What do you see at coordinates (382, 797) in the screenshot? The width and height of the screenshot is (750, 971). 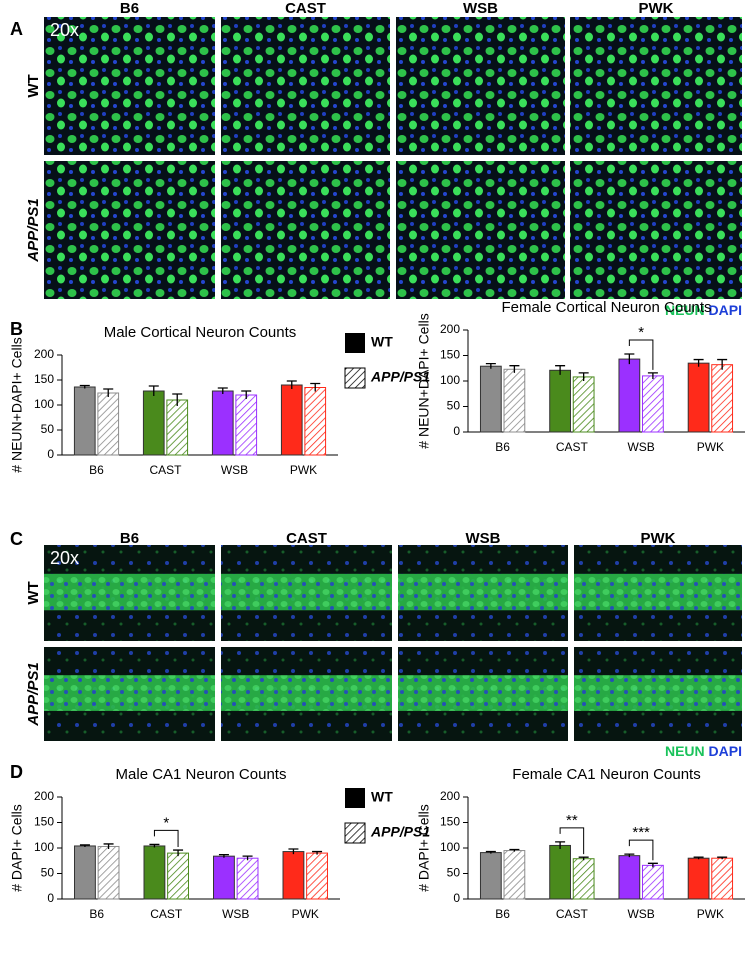 I see `legend-label: WT` at bounding box center [382, 797].